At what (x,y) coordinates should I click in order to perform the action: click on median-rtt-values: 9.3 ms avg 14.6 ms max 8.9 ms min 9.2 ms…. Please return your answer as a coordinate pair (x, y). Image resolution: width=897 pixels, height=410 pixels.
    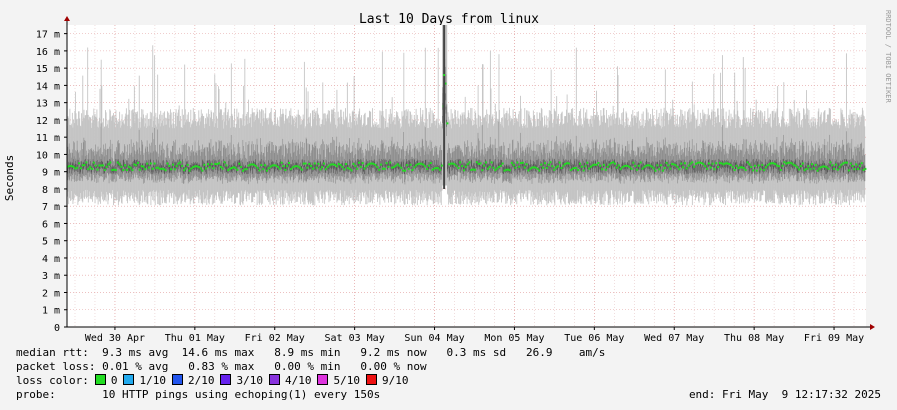
    Looking at the image, I should click on (354, 352).